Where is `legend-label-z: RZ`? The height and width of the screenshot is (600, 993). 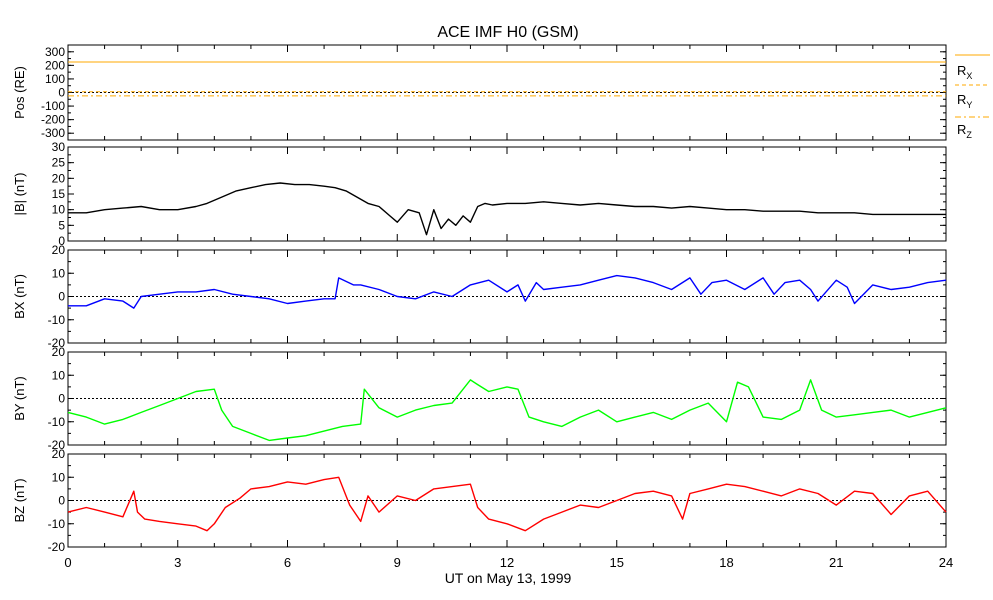 legend-label-z: RZ is located at coordinates (964, 131).